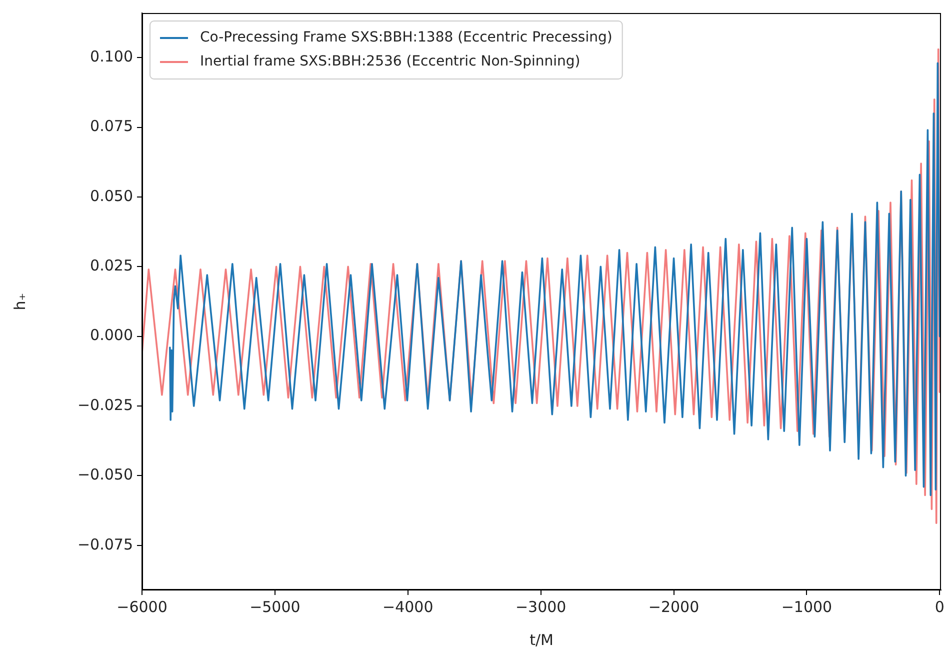 This screenshot has width=949, height=656. What do you see at coordinates (390, 62) in the screenshot?
I see `legend-label: Inertial frame SXS:BBH:2536 (Eccentric Non-Spinning)` at bounding box center [390, 62].